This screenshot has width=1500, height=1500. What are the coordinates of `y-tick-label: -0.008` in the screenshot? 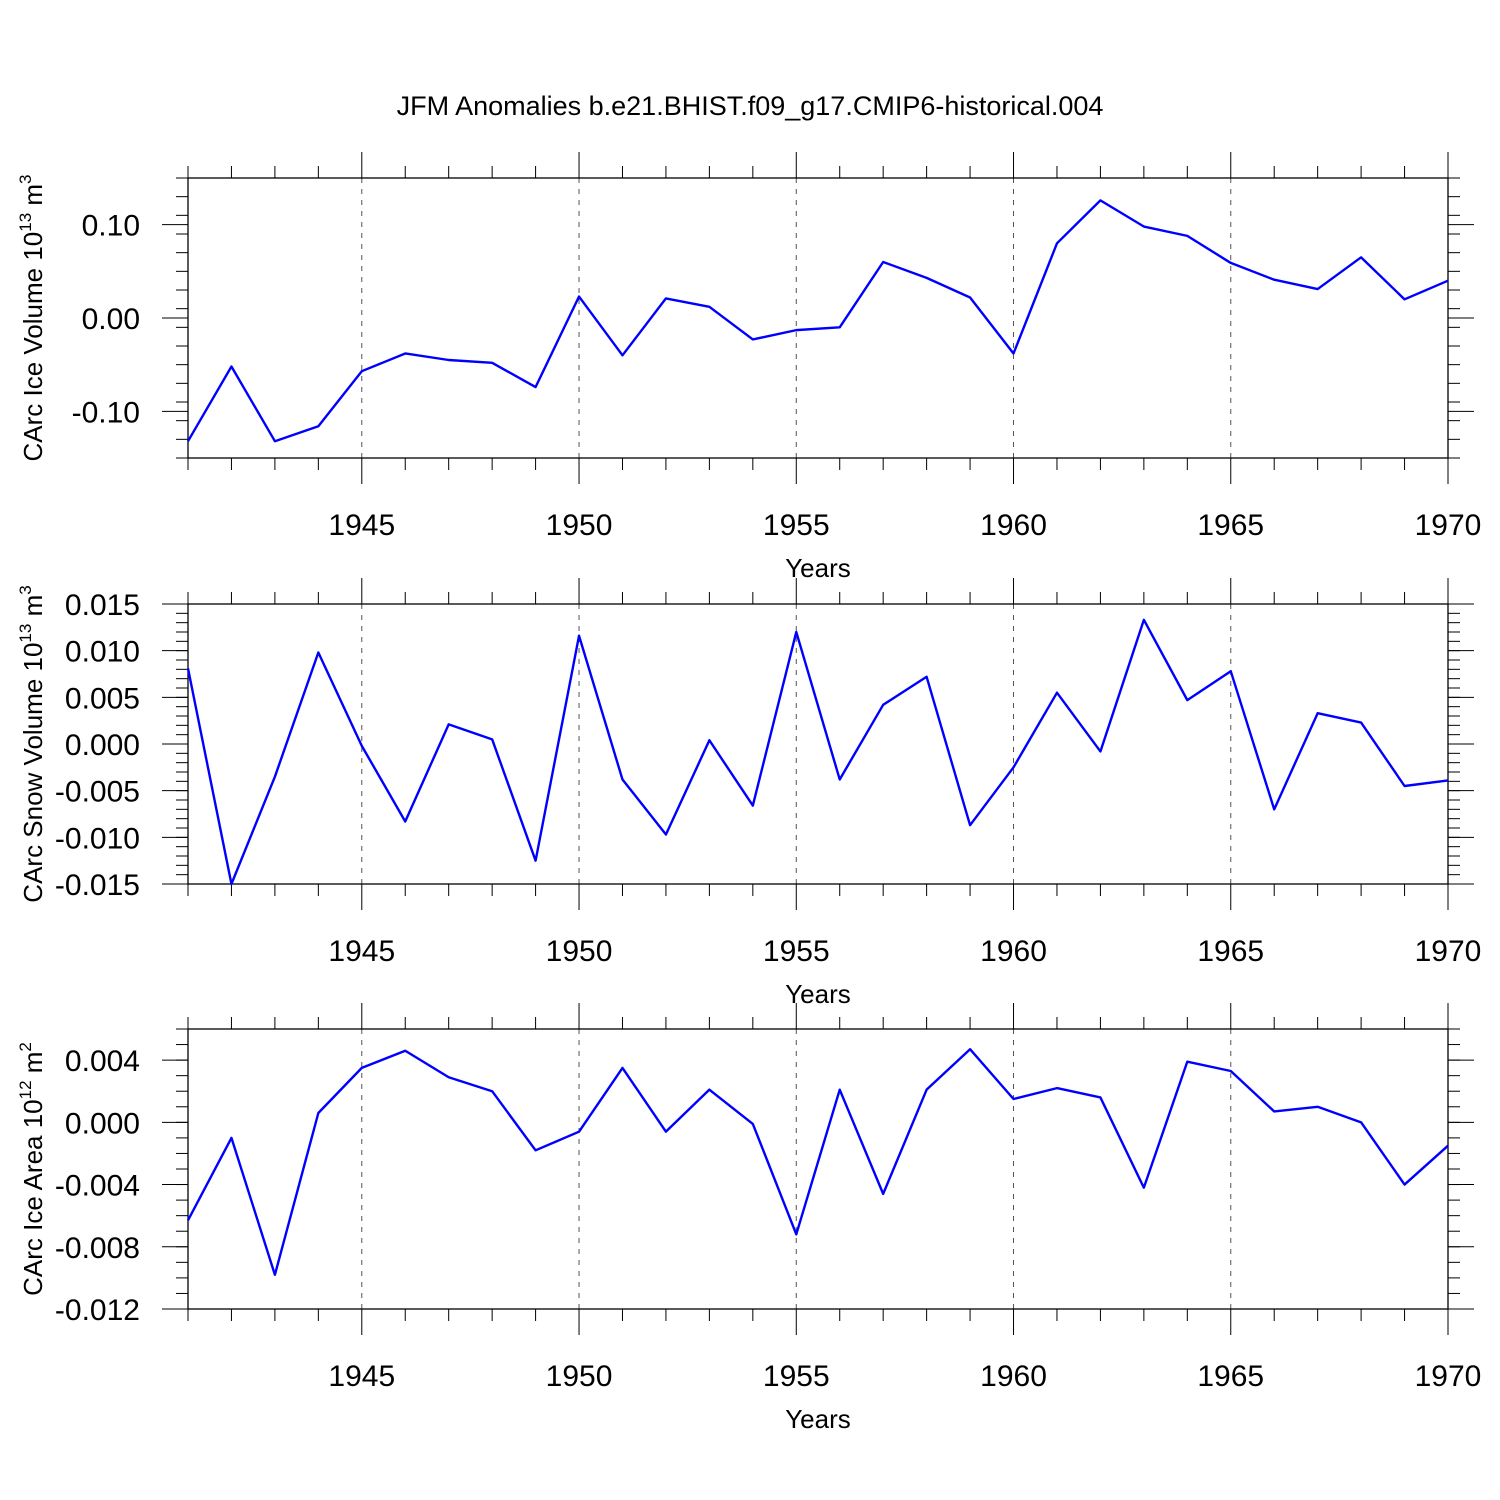 It's located at (97, 1248).